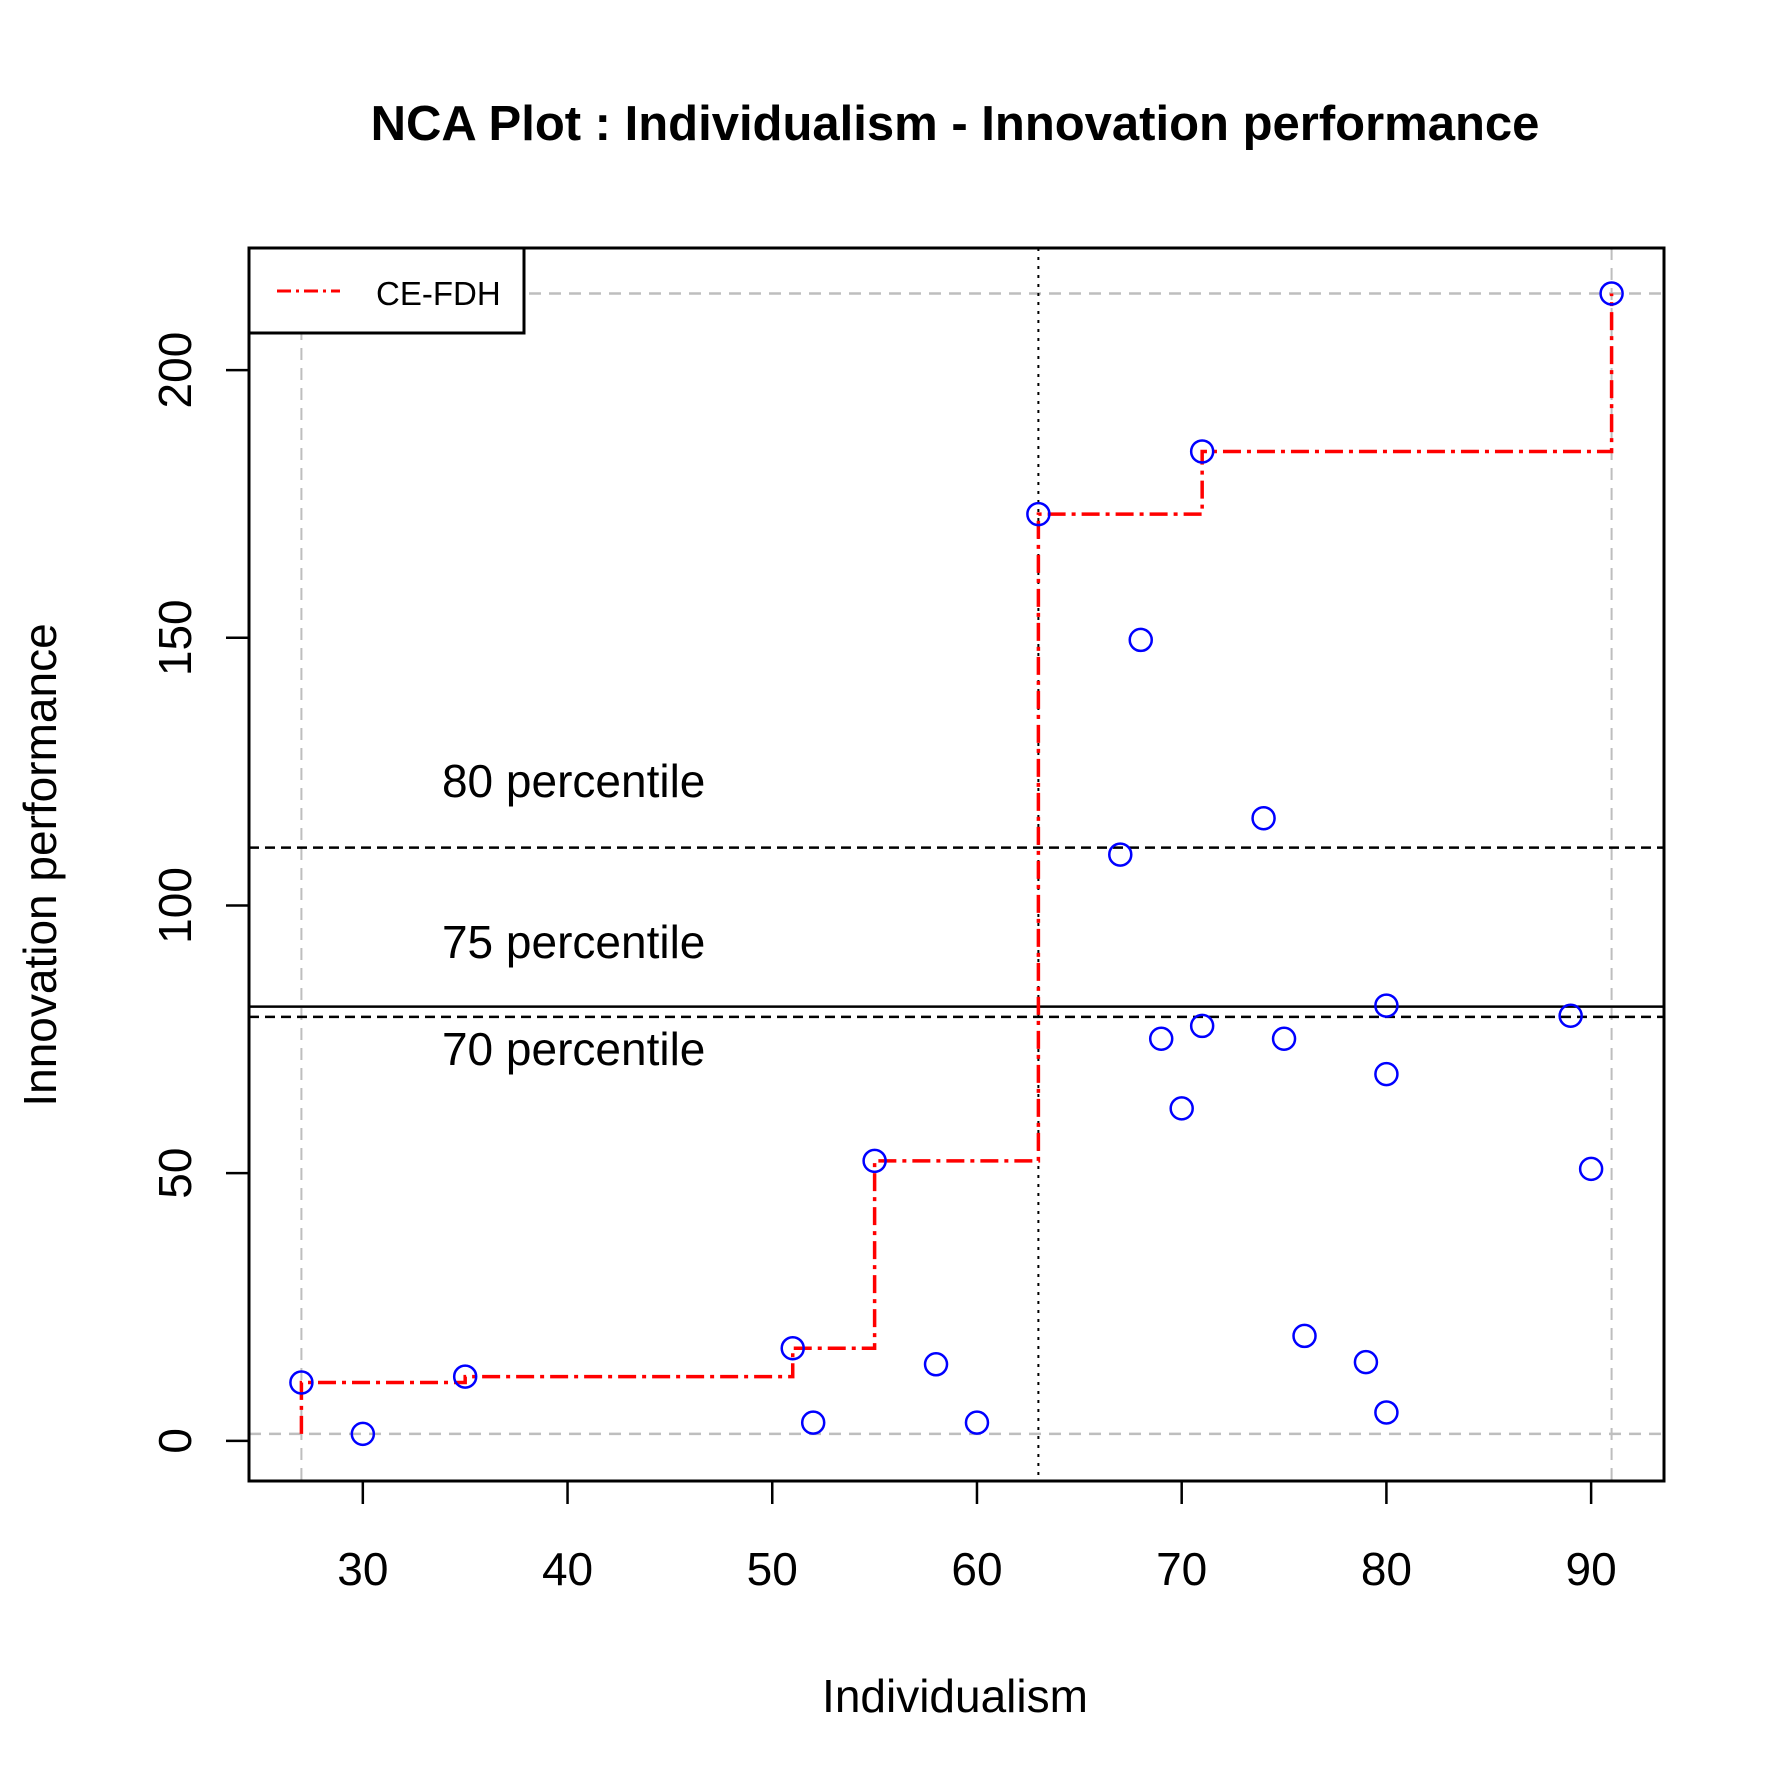 This screenshot has height=1771, width=1771. I want to click on legend: CE-FDH, so click(386, 290).